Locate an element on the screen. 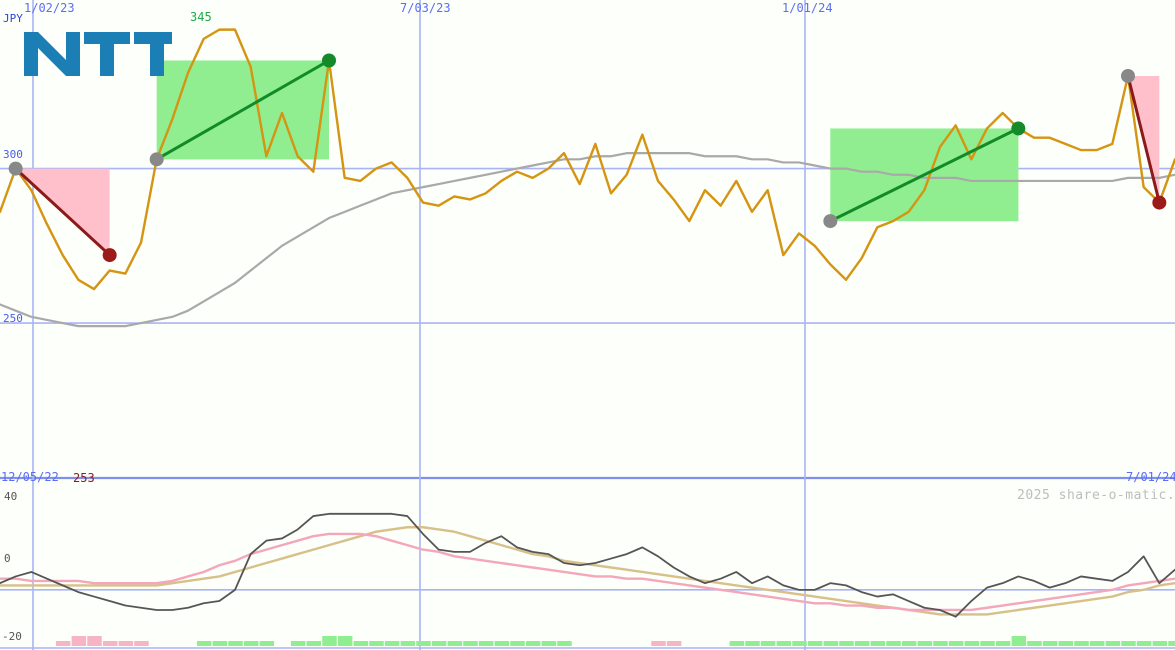  company-logo is located at coordinates (98, 54).